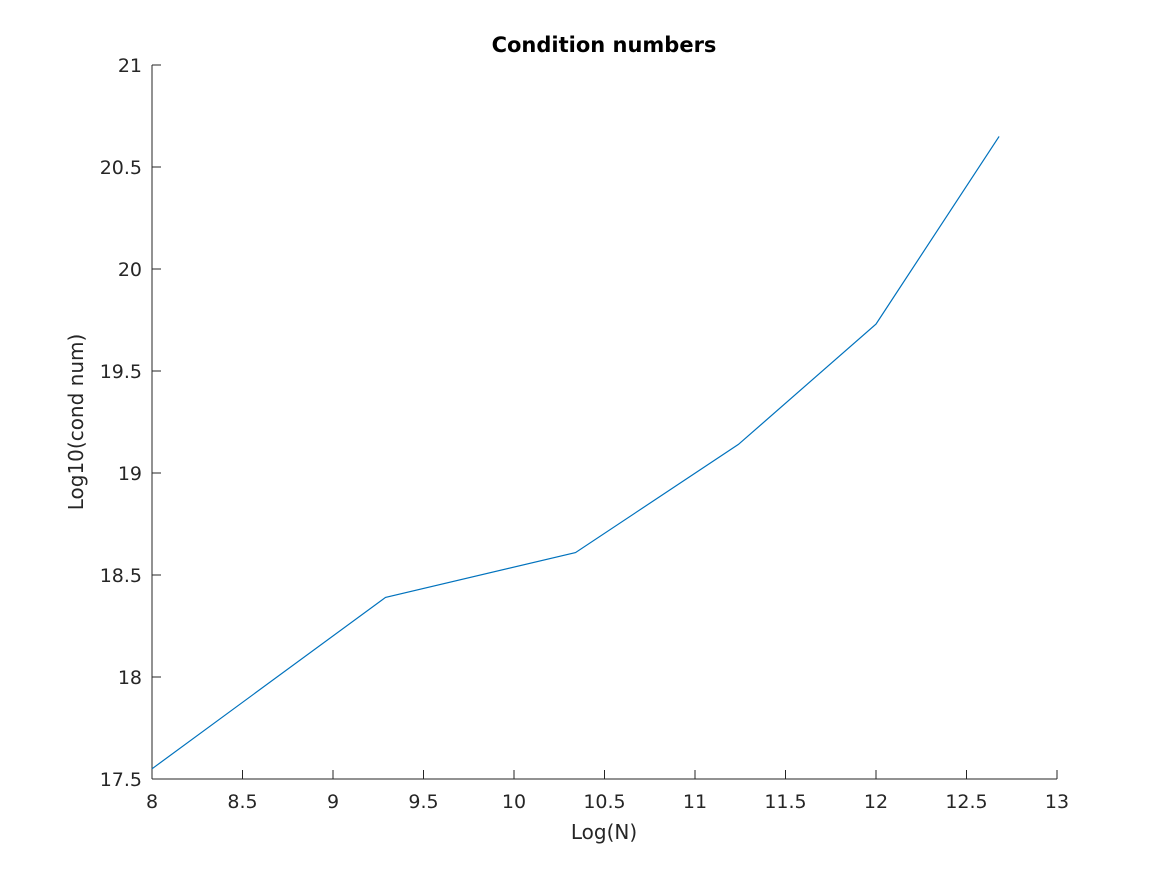 The width and height of the screenshot is (1167, 875). What do you see at coordinates (121, 576) in the screenshot?
I see `y-tick-label: 18.5` at bounding box center [121, 576].